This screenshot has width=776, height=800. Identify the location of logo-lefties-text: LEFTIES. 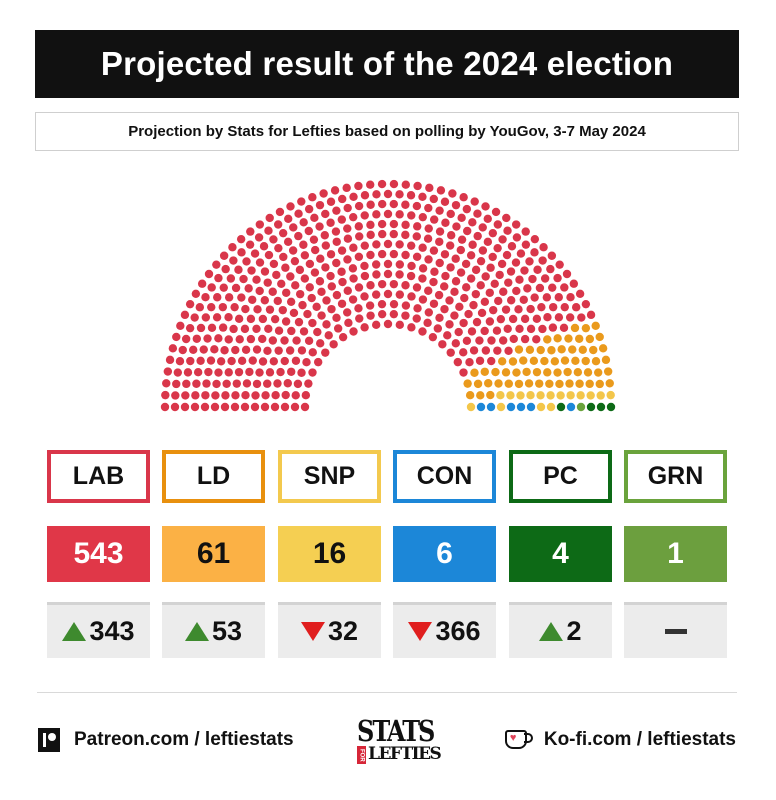
(405, 754).